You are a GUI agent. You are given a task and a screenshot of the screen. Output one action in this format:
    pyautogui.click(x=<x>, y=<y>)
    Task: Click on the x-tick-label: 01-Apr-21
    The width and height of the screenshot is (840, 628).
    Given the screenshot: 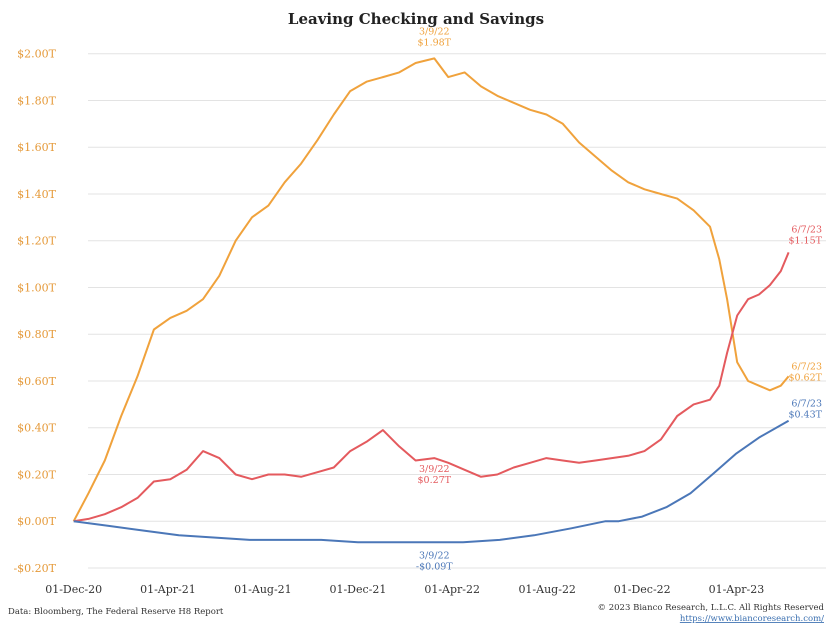 What is the action you would take?
    pyautogui.click(x=168, y=589)
    